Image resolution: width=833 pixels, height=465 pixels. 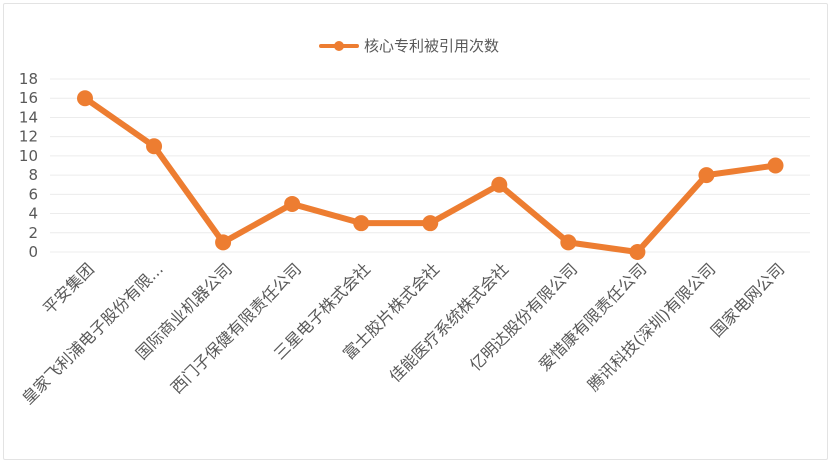 I want to click on legend-point-marker, so click(x=339, y=46).